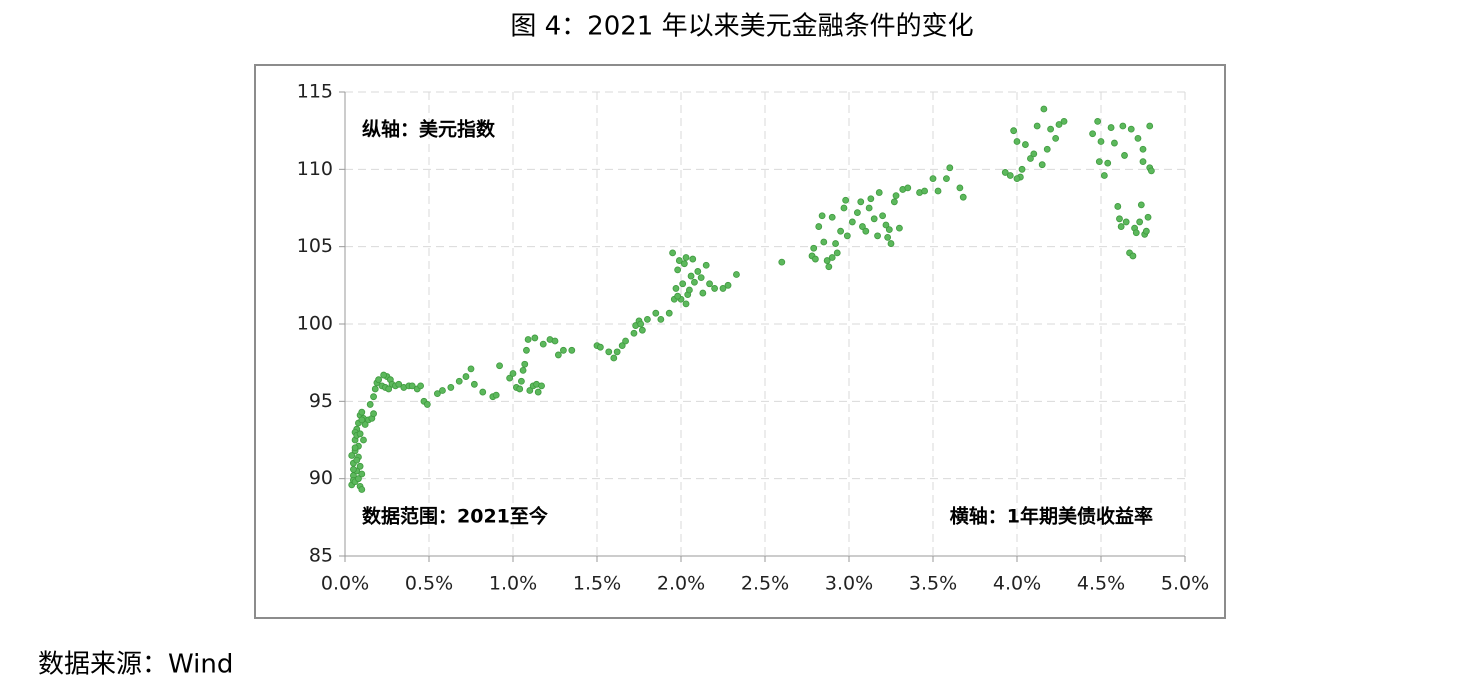  I want to click on y-tick-label: 110, so click(315, 169).